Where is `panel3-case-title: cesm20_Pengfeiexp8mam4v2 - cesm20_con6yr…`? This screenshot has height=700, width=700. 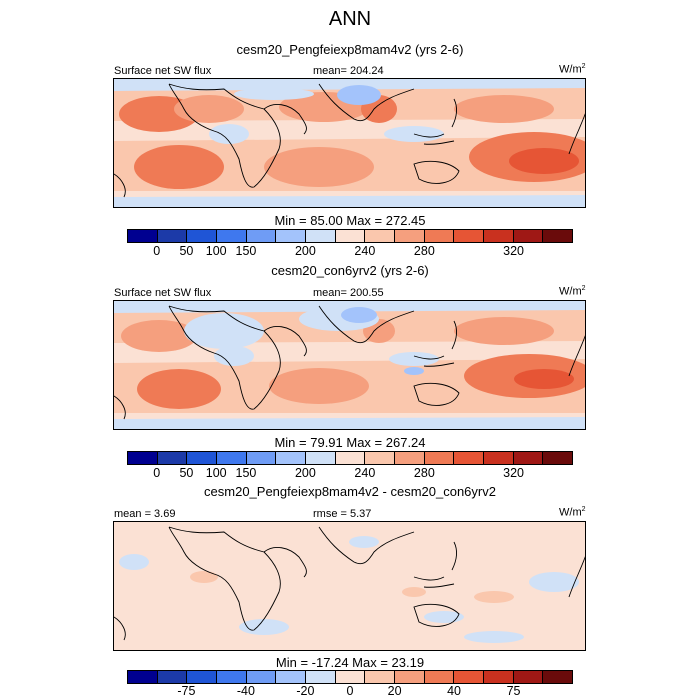
panel3-case-title: cesm20_Pengfeiexp8mam4v2 - cesm20_con6yr… is located at coordinates (350, 491).